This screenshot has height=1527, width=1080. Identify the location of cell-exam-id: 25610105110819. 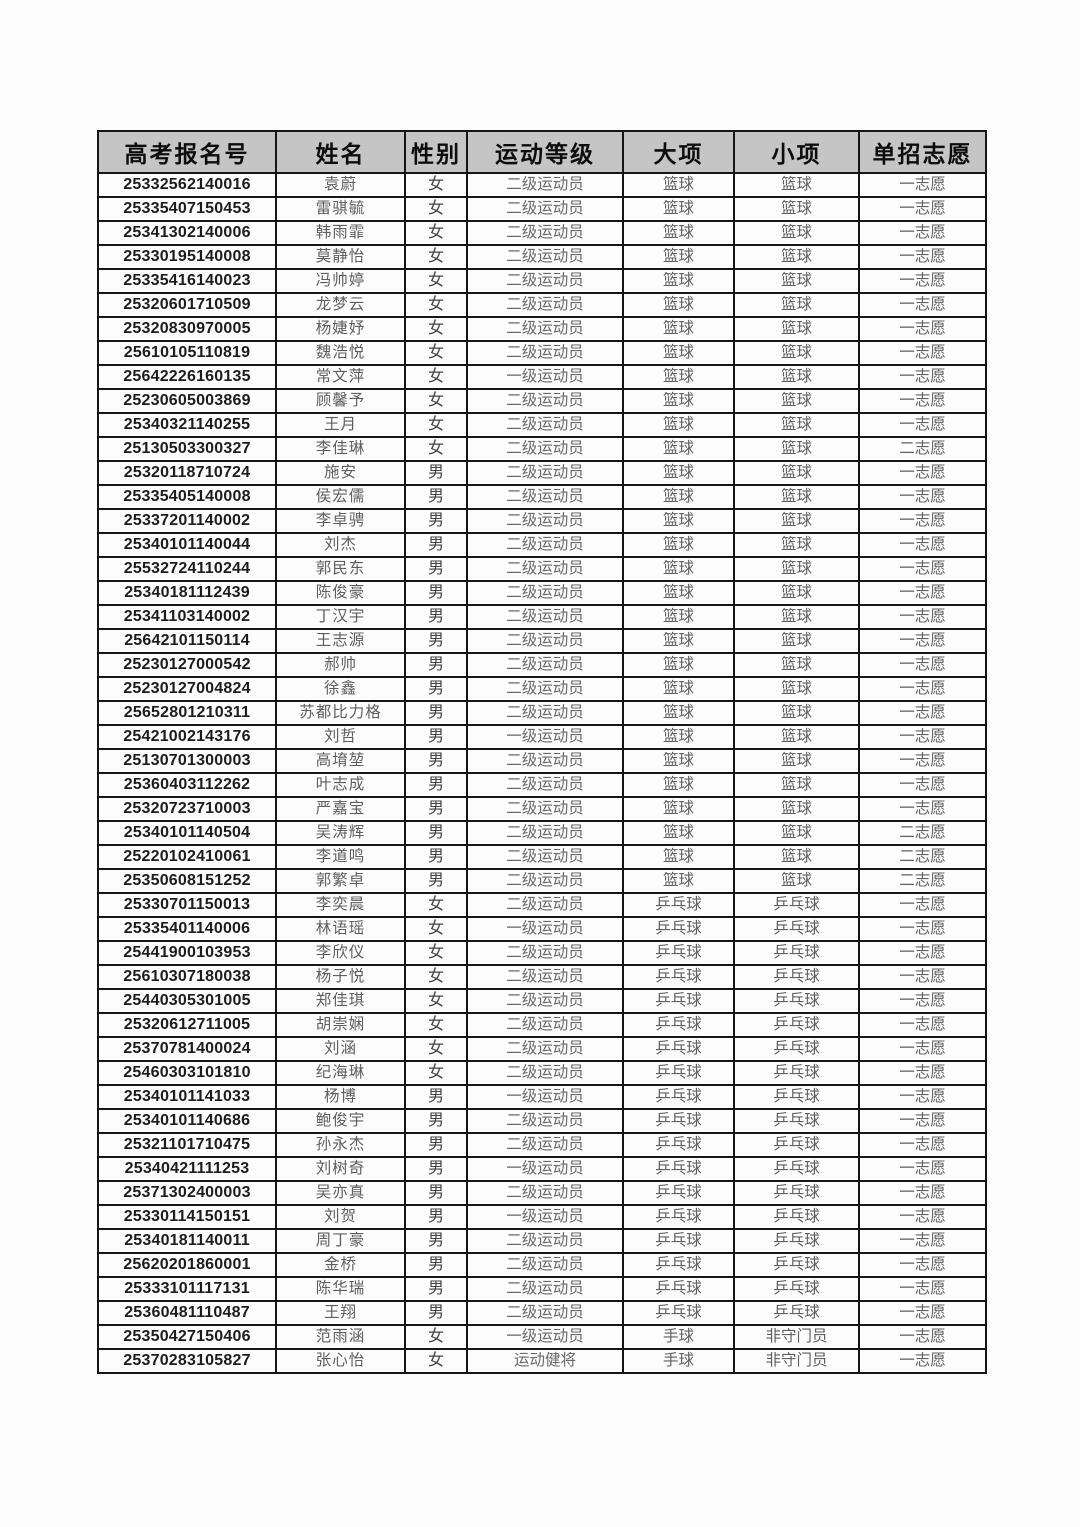
(187, 353).